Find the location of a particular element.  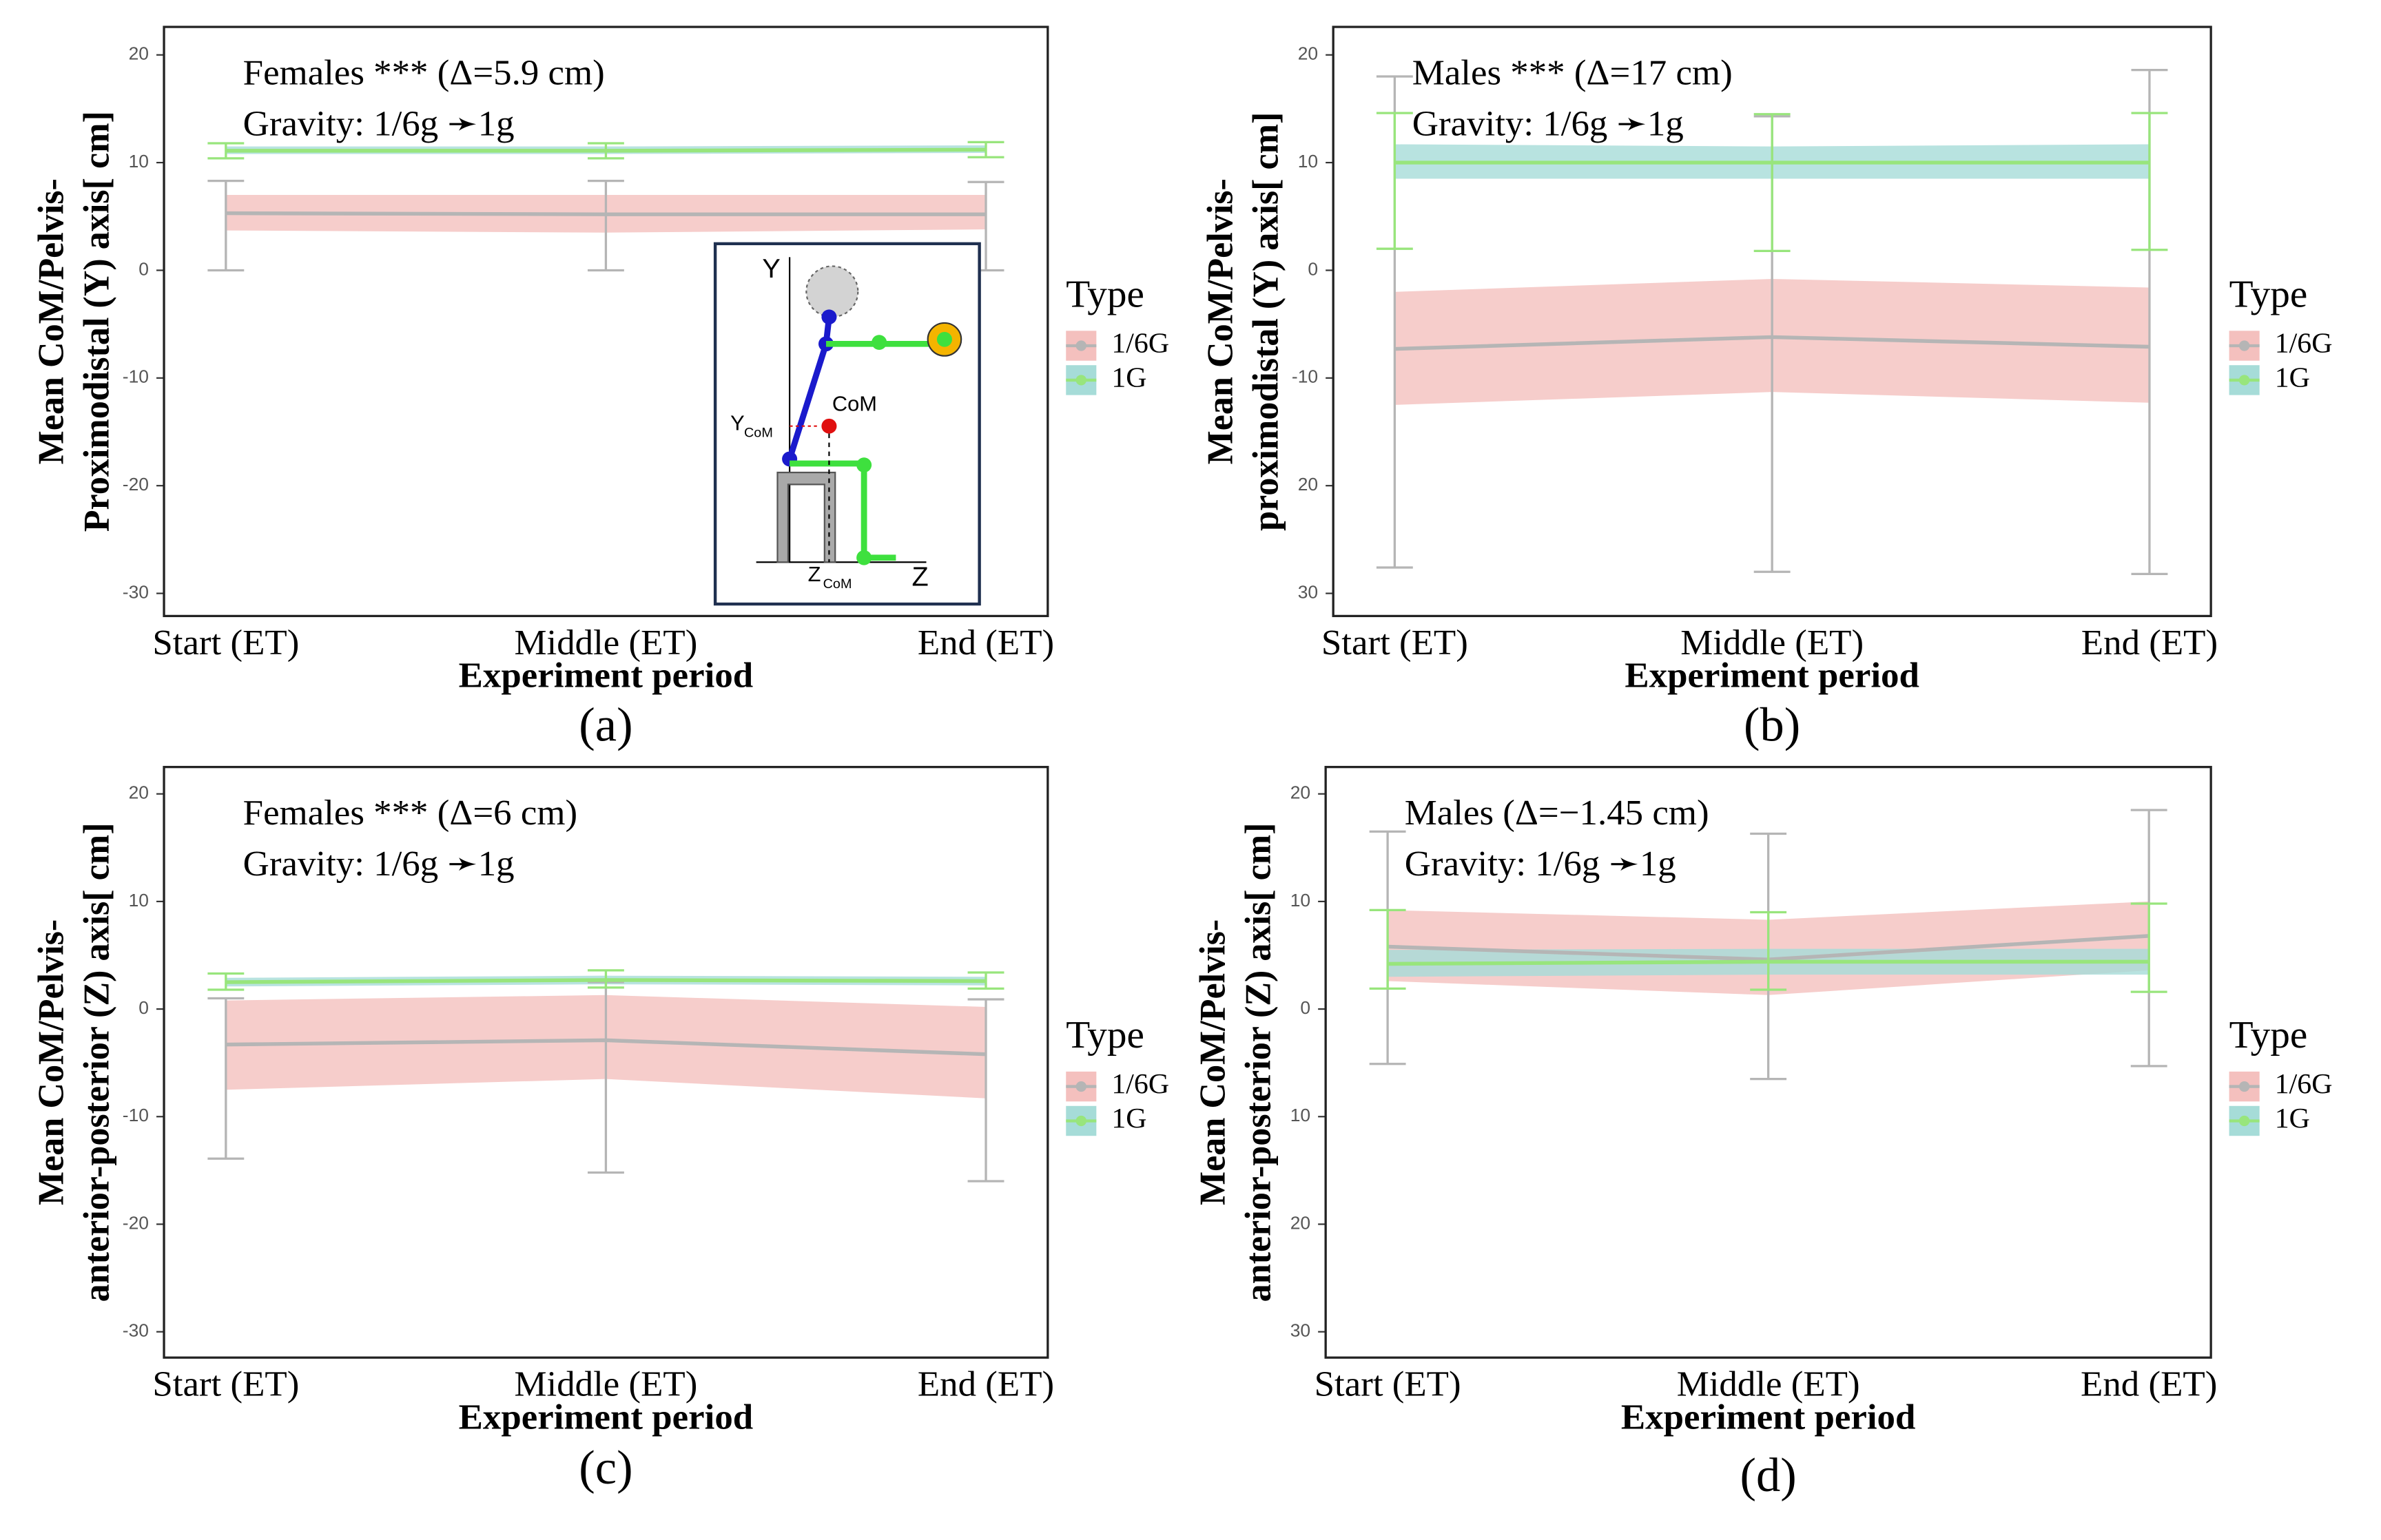

leg is located at coordinates (843, 510).